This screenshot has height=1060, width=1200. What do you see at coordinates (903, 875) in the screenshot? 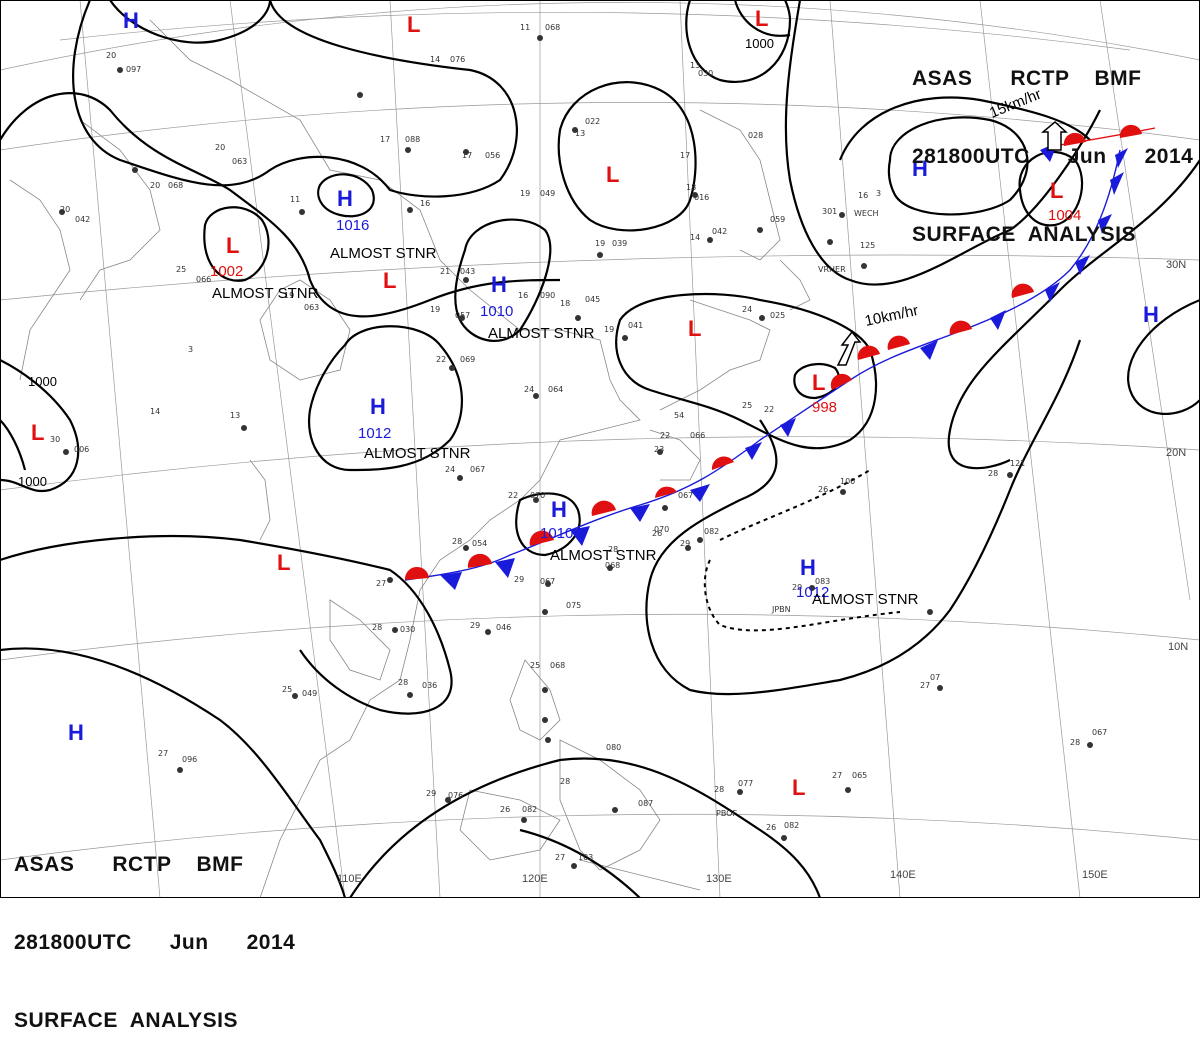
I see `lon-label: 140E` at bounding box center [903, 875].